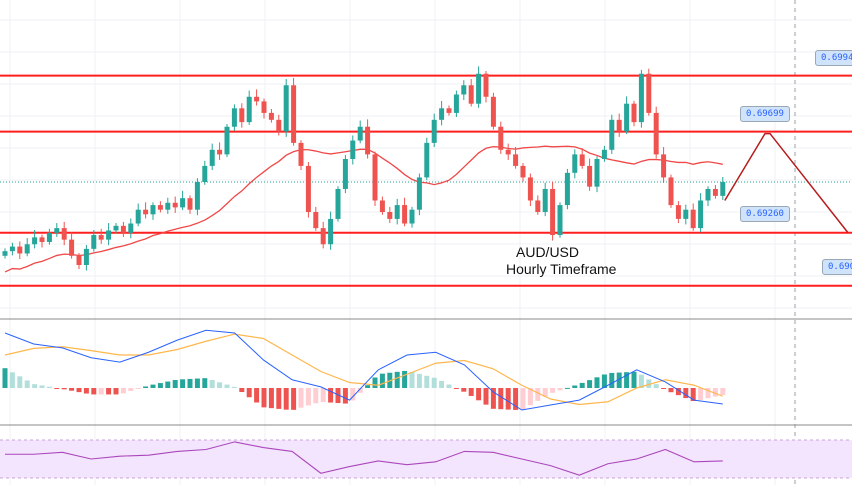  Describe the element at coordinates (364, 369) in the screenshot. I see `macd-signal-line` at that location.